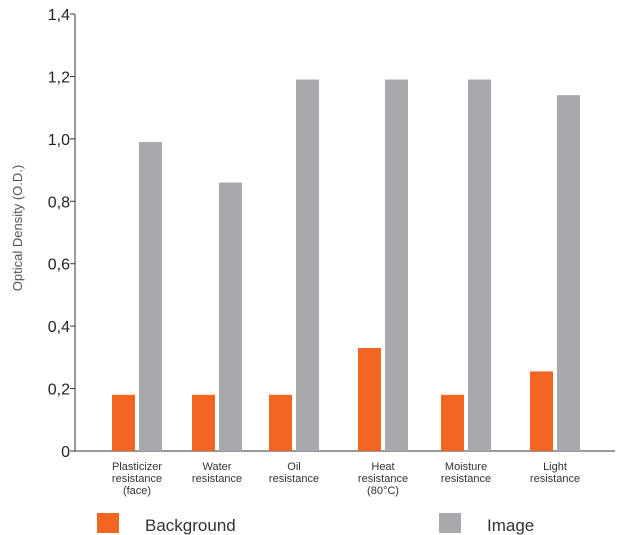  Describe the element at coordinates (59, 327) in the screenshot. I see `y-tick-label: 0,4` at that location.